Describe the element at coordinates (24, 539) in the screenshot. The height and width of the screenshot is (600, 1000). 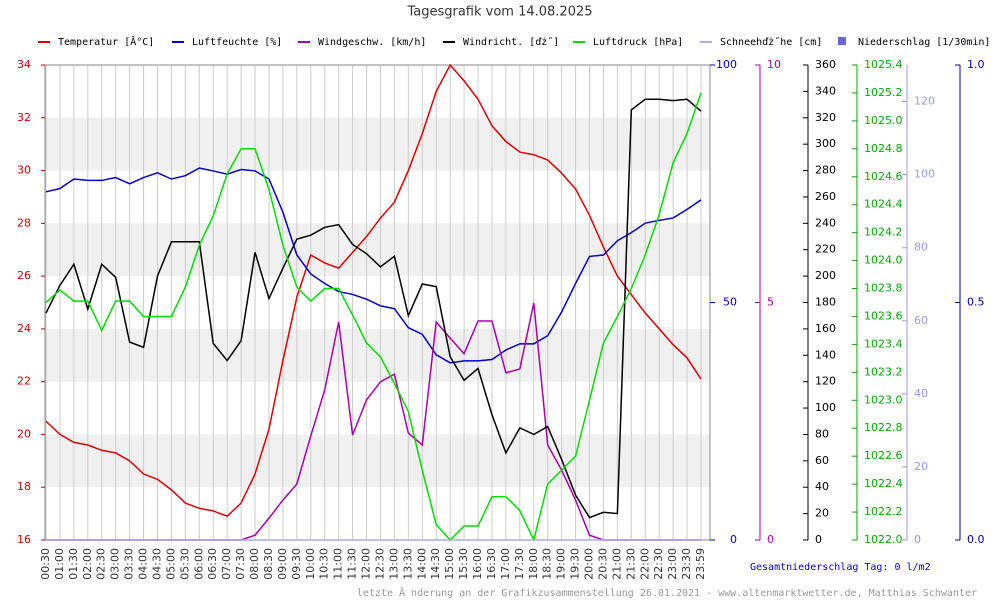
I see `y-tick-label: 16` at that location.